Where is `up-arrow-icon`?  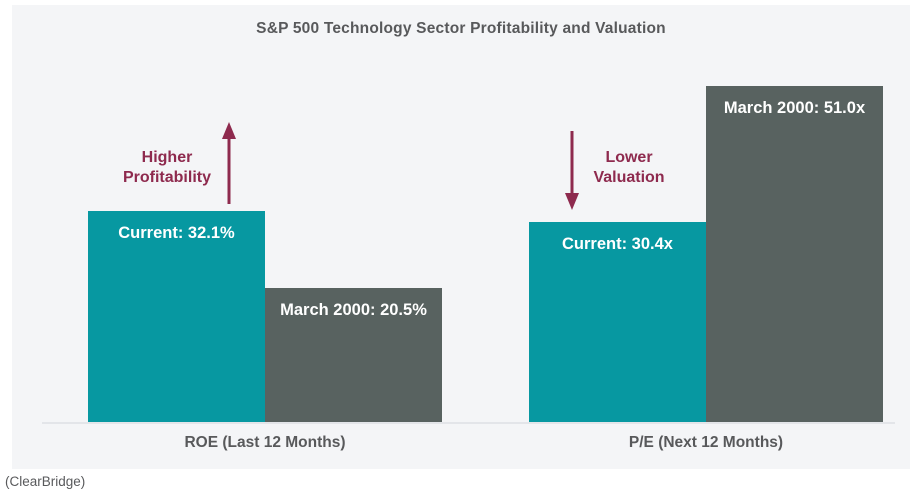 up-arrow-icon is located at coordinates (229, 163).